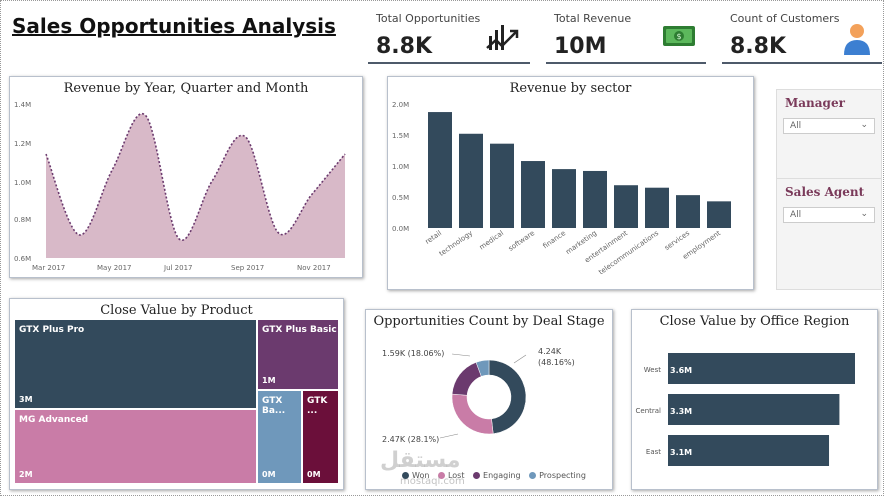 Image resolution: width=890 pixels, height=502 pixels. I want to click on kpi-total-revenue: Total Revenue 10M $, so click(626, 35).